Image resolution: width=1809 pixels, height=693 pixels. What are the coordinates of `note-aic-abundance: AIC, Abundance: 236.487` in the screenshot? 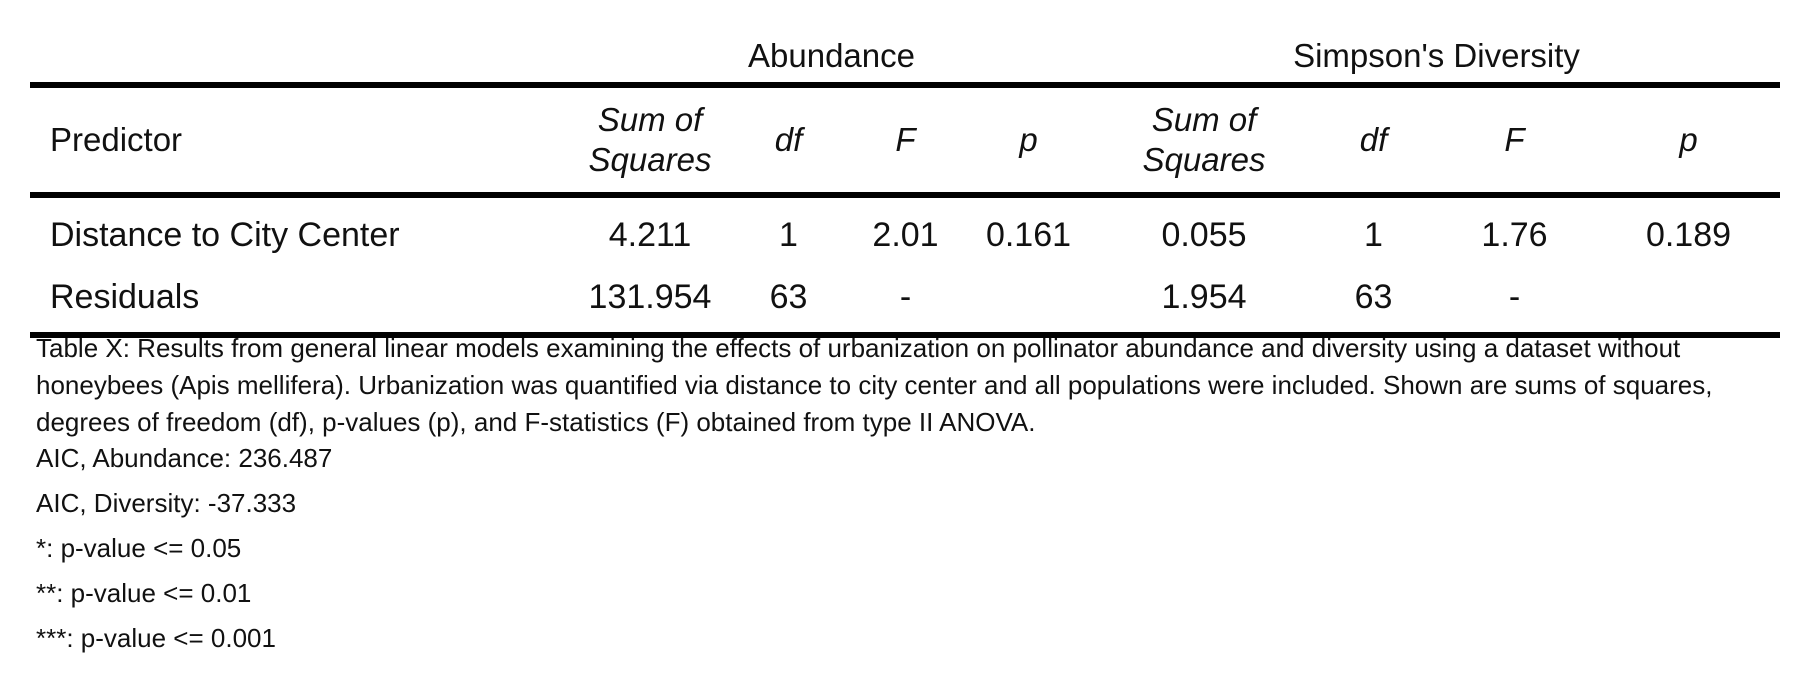 It's located at (184, 458).